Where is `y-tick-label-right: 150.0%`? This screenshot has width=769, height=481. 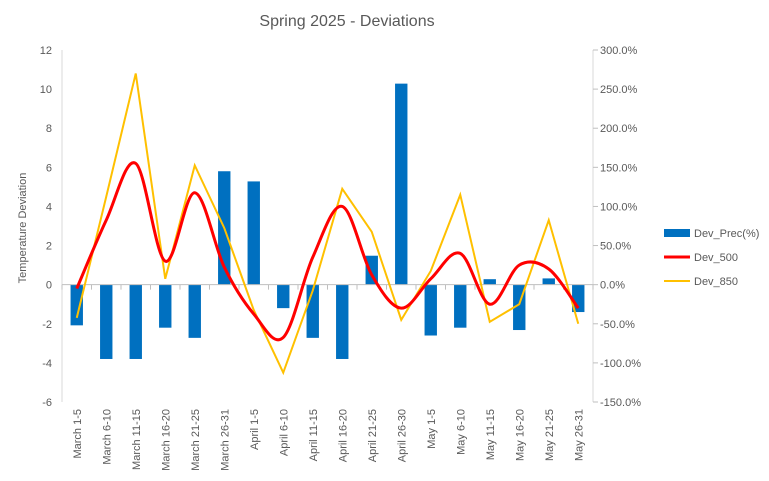 y-tick-label-right: 150.0% is located at coordinates (619, 168).